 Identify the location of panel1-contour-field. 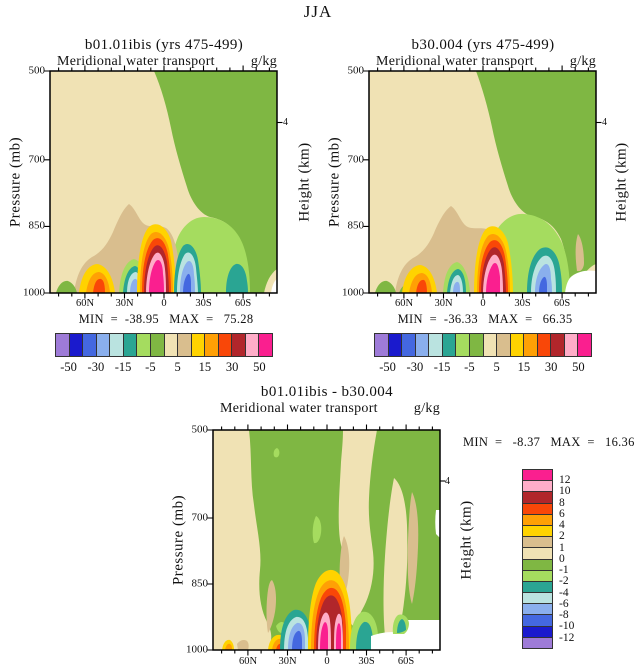
(163, 182).